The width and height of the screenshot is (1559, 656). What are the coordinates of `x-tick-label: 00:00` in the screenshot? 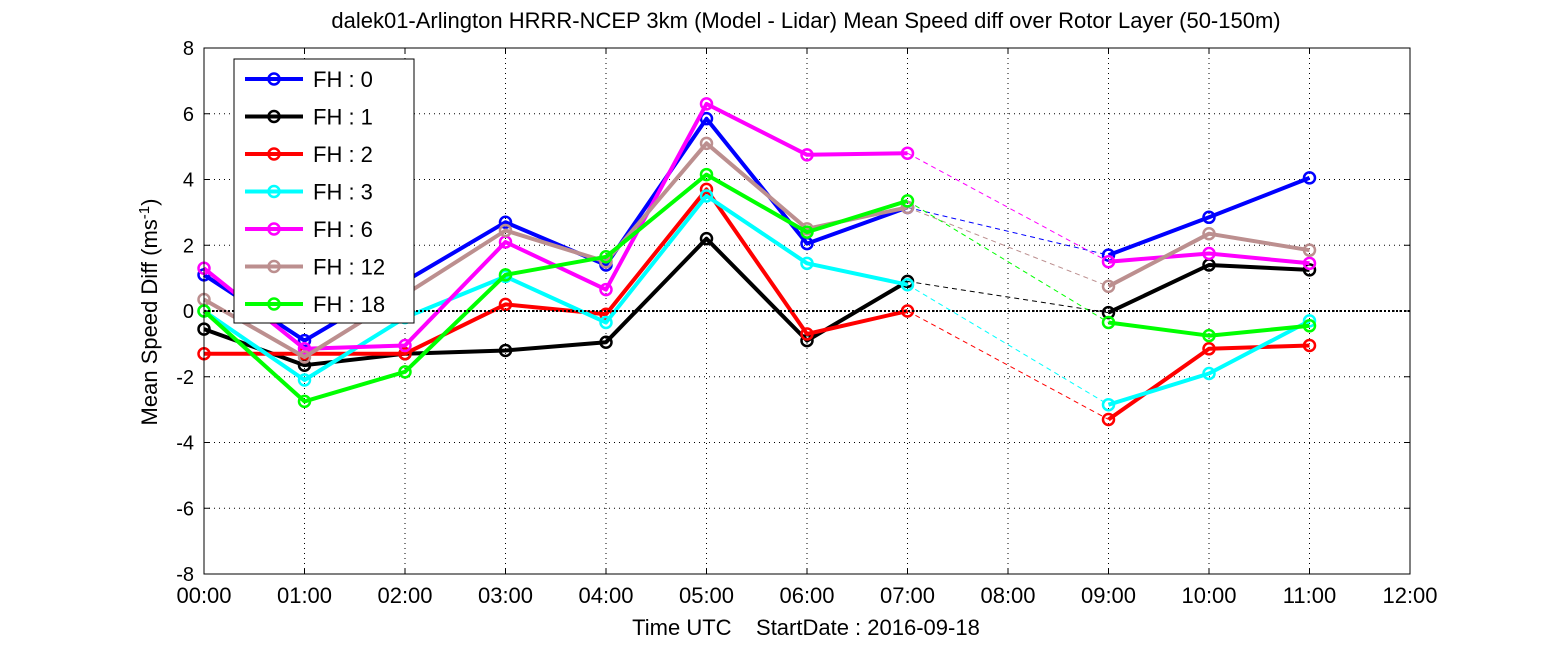 It's located at (203, 595).